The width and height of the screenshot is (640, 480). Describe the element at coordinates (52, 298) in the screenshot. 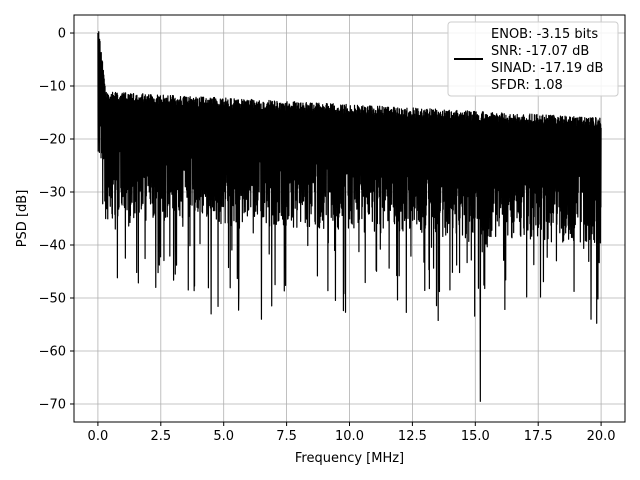

I see `y-tick-label: −50` at that location.